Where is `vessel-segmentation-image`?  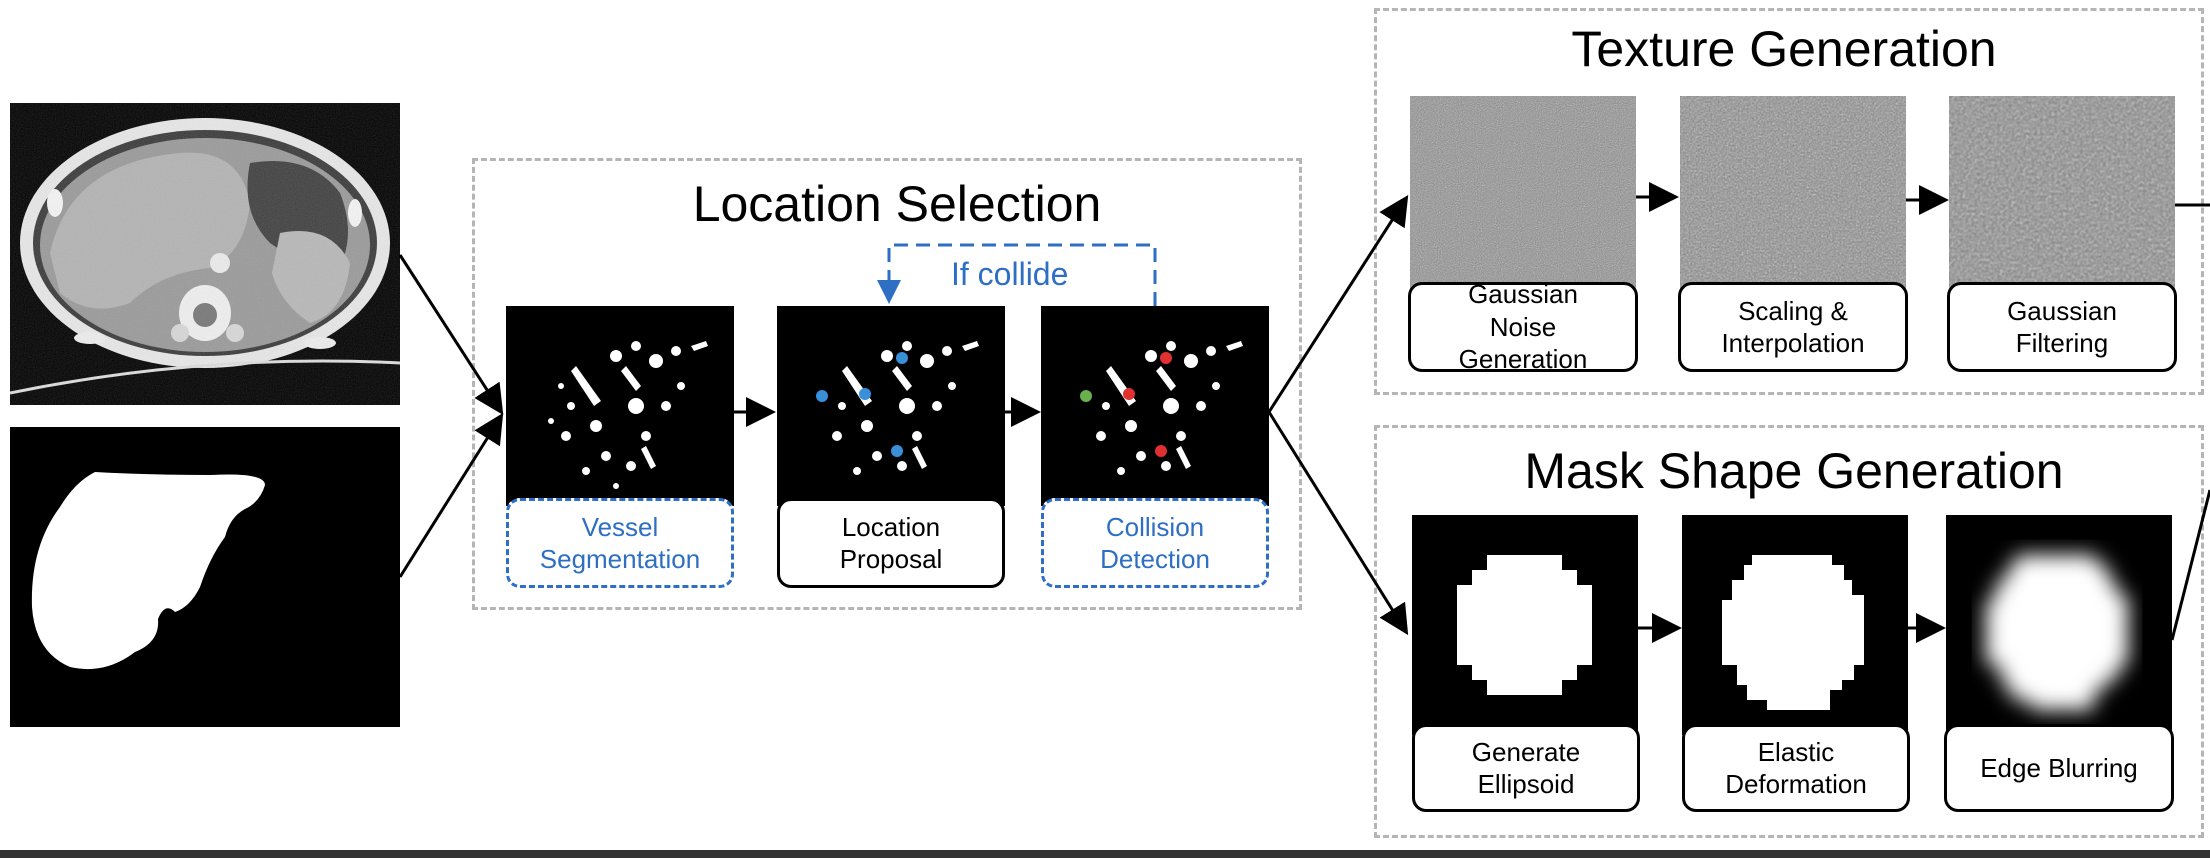
vessel-segmentation-image is located at coordinates (620, 406).